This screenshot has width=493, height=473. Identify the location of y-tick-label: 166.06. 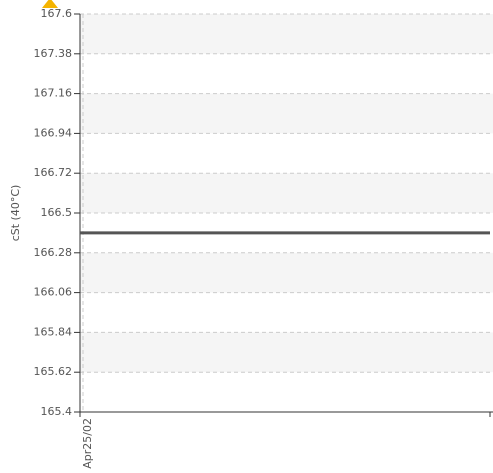
(53, 292).